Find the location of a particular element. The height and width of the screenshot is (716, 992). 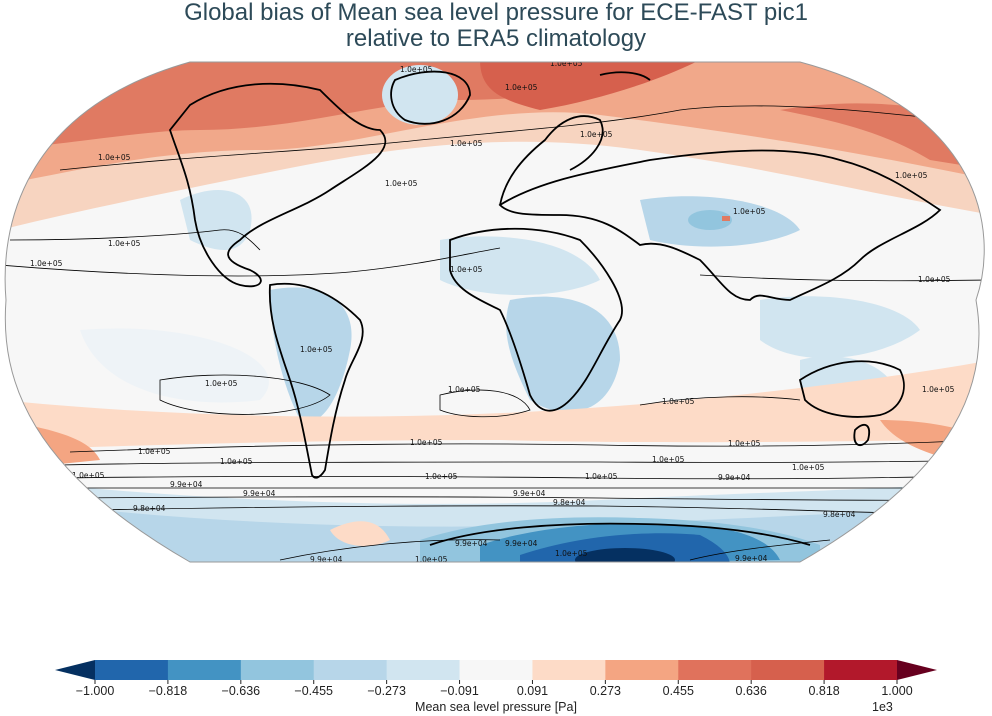

colorbar-tick-label: −0.636 is located at coordinates (241, 691).